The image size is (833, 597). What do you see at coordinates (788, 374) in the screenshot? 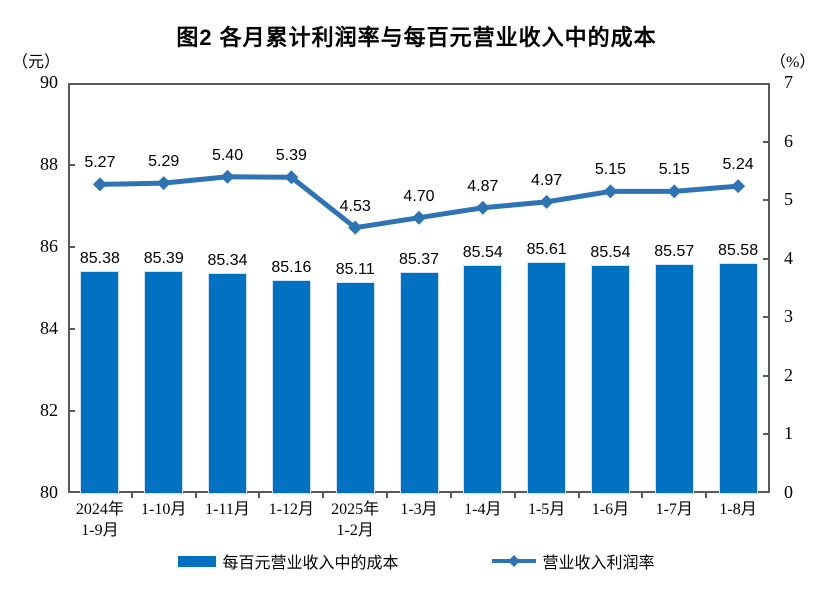
I see `right-axis-tick-label: 2` at bounding box center [788, 374].